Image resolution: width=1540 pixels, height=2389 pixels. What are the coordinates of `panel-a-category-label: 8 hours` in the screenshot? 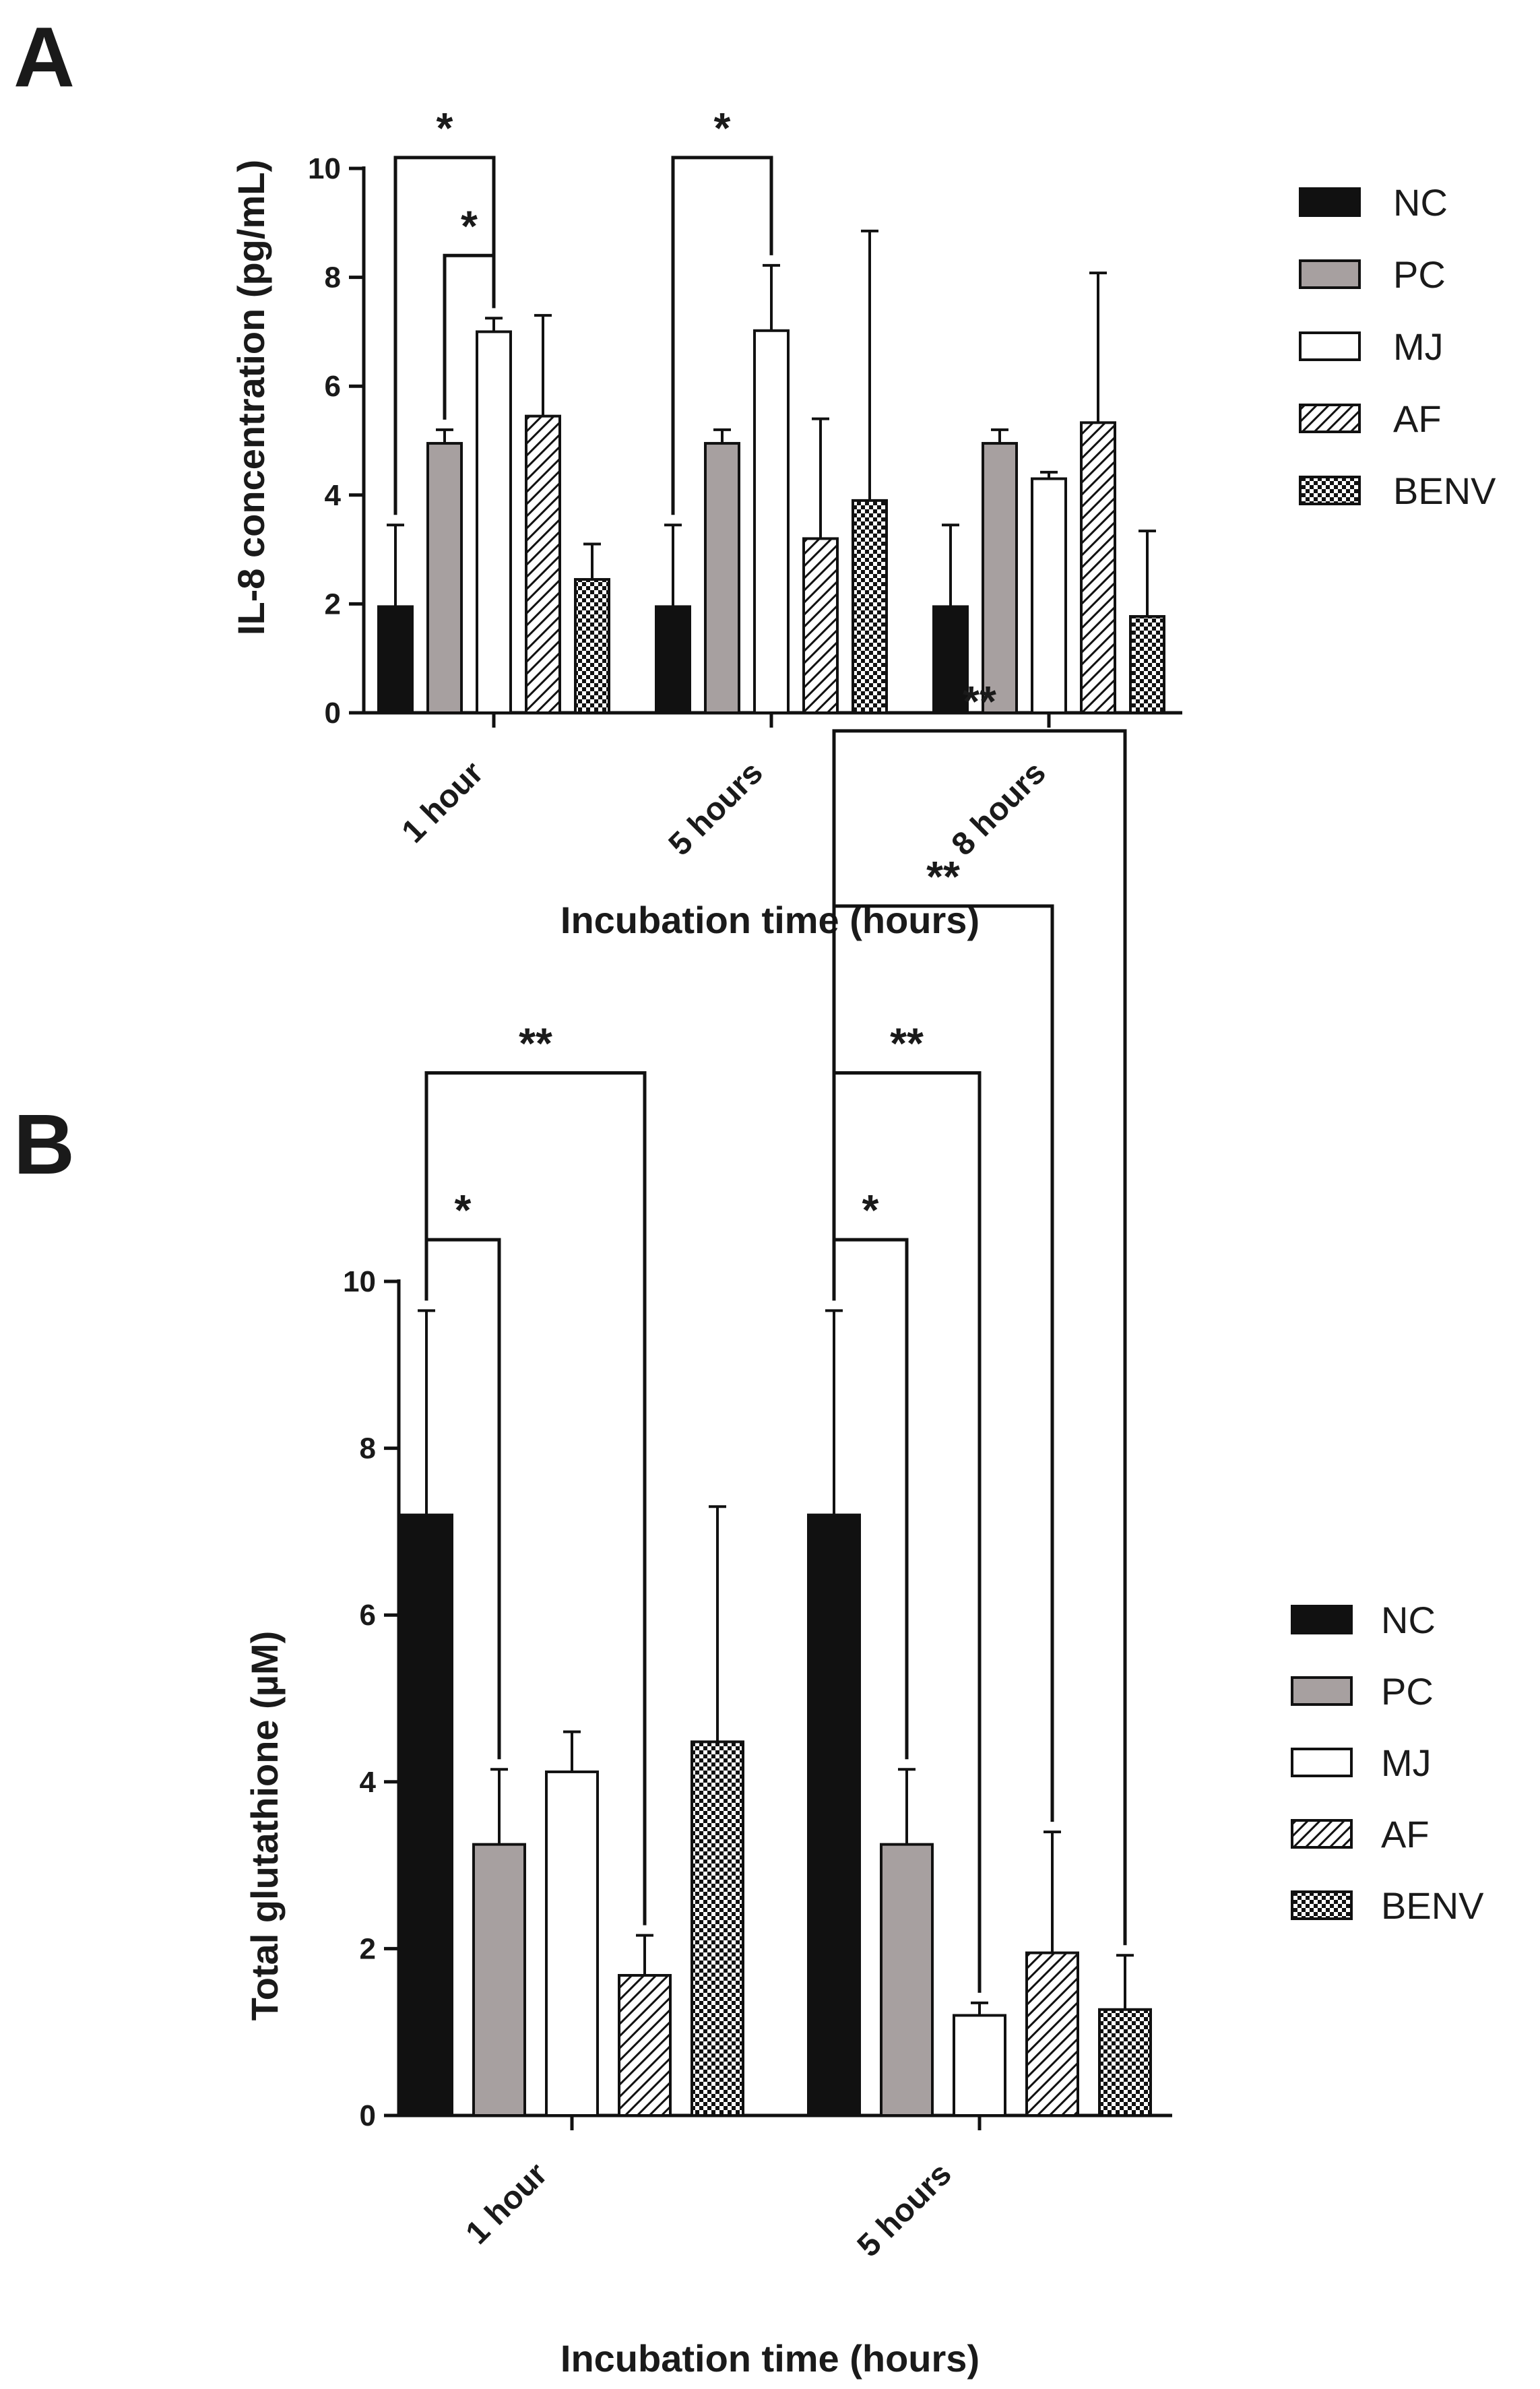 It's located at (999, 808).